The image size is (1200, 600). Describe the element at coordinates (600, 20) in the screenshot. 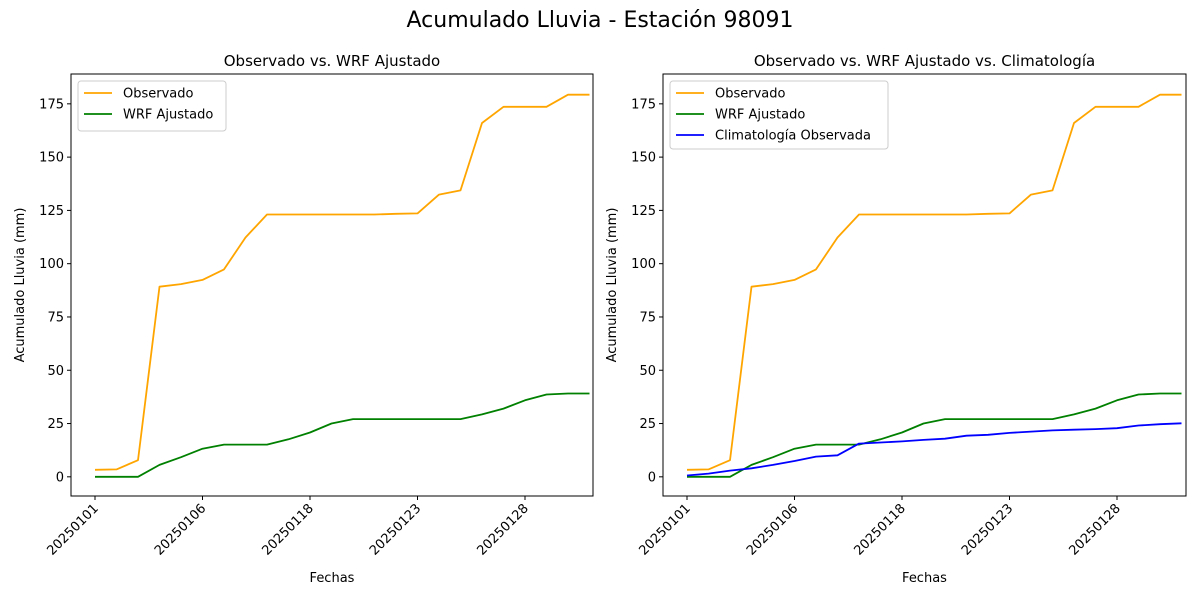

I see `figure-title: Acumulado Lluvia - Estación 98091` at that location.